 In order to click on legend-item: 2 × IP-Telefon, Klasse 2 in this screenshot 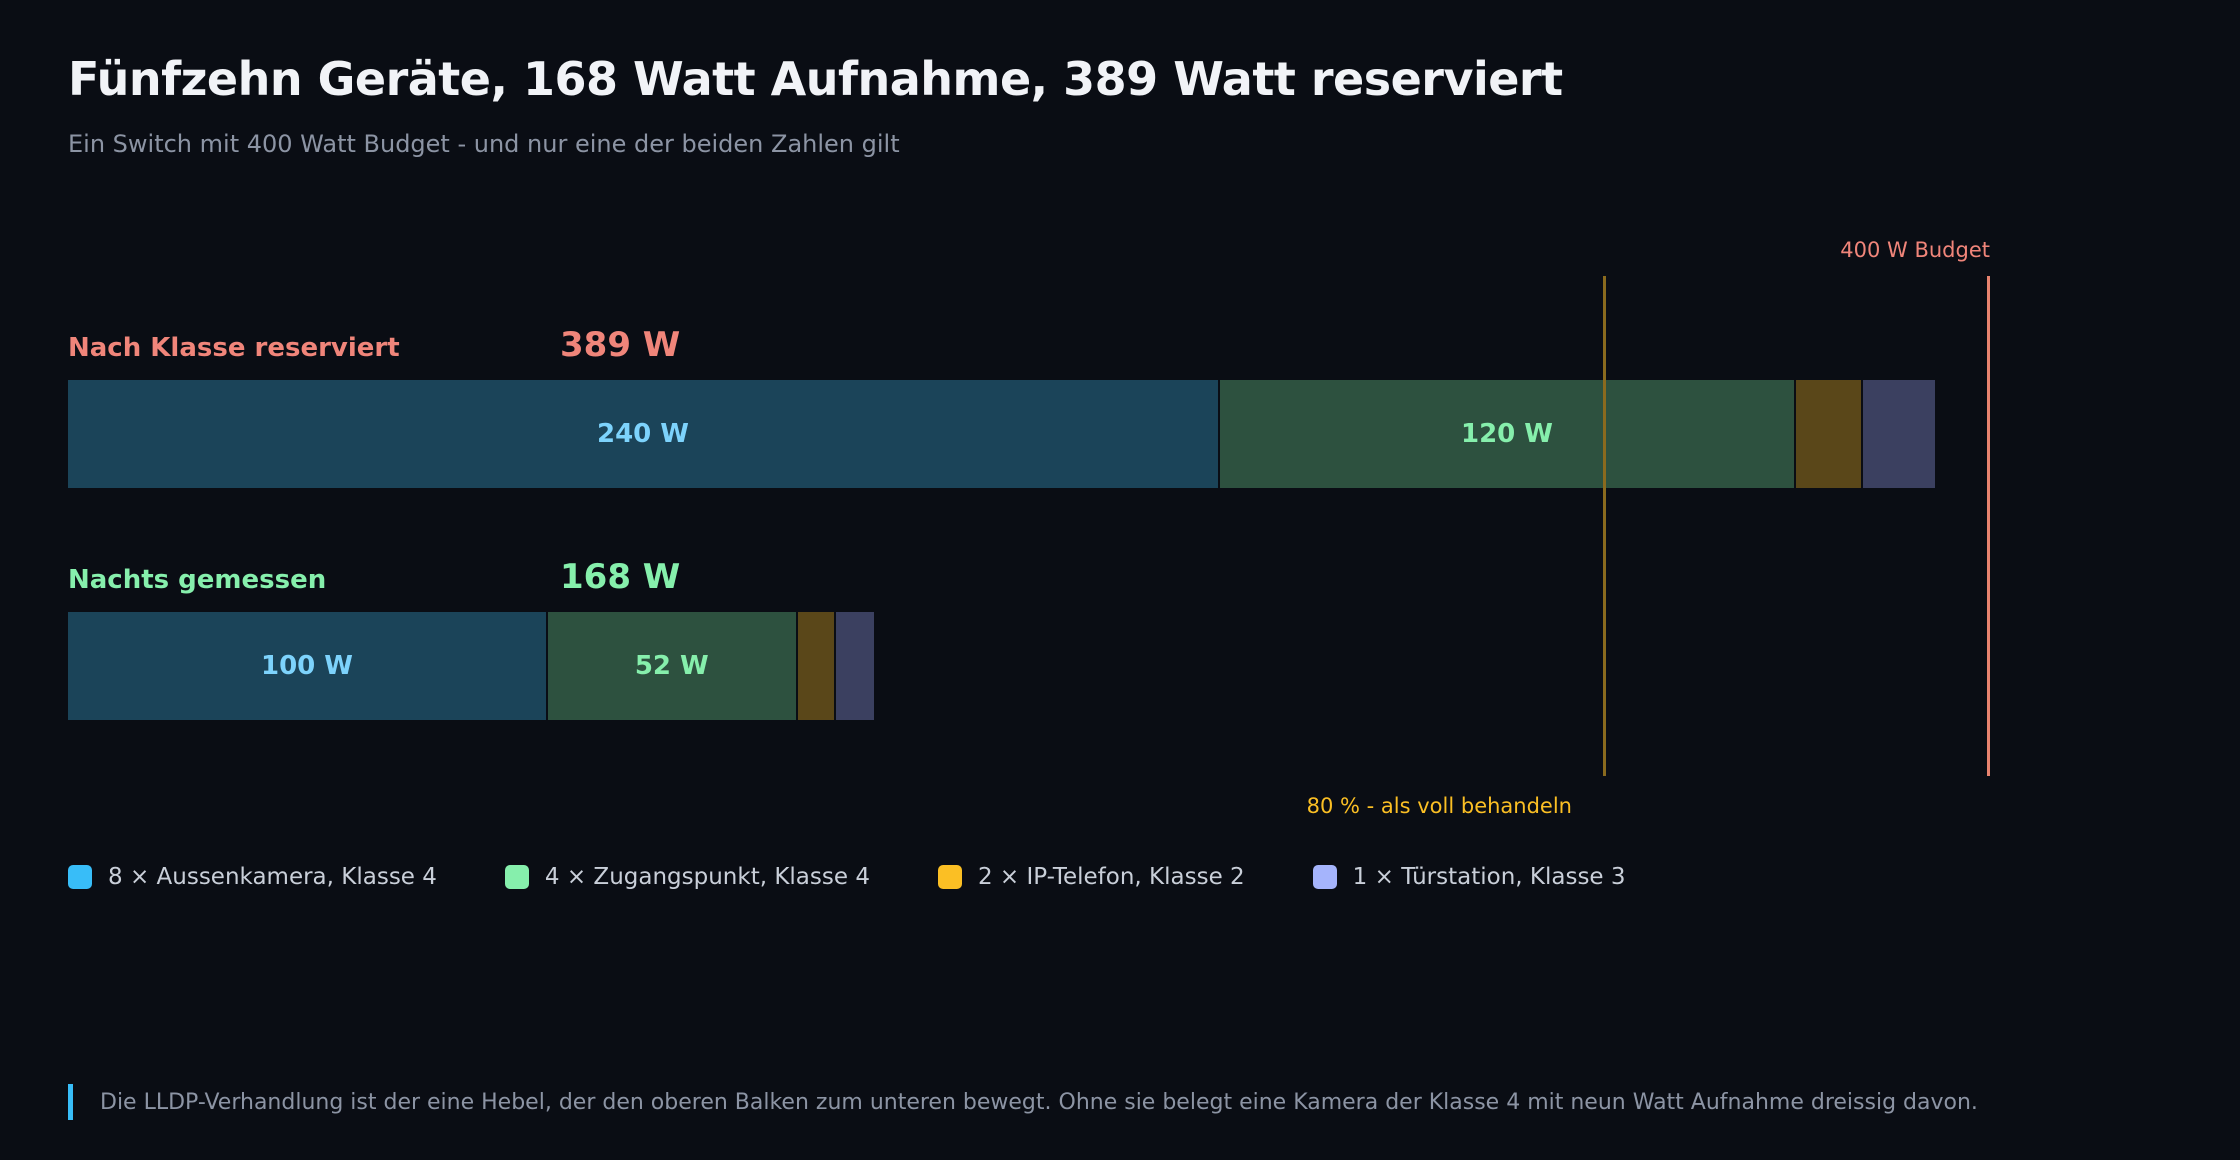, I will do `click(1091, 877)`.